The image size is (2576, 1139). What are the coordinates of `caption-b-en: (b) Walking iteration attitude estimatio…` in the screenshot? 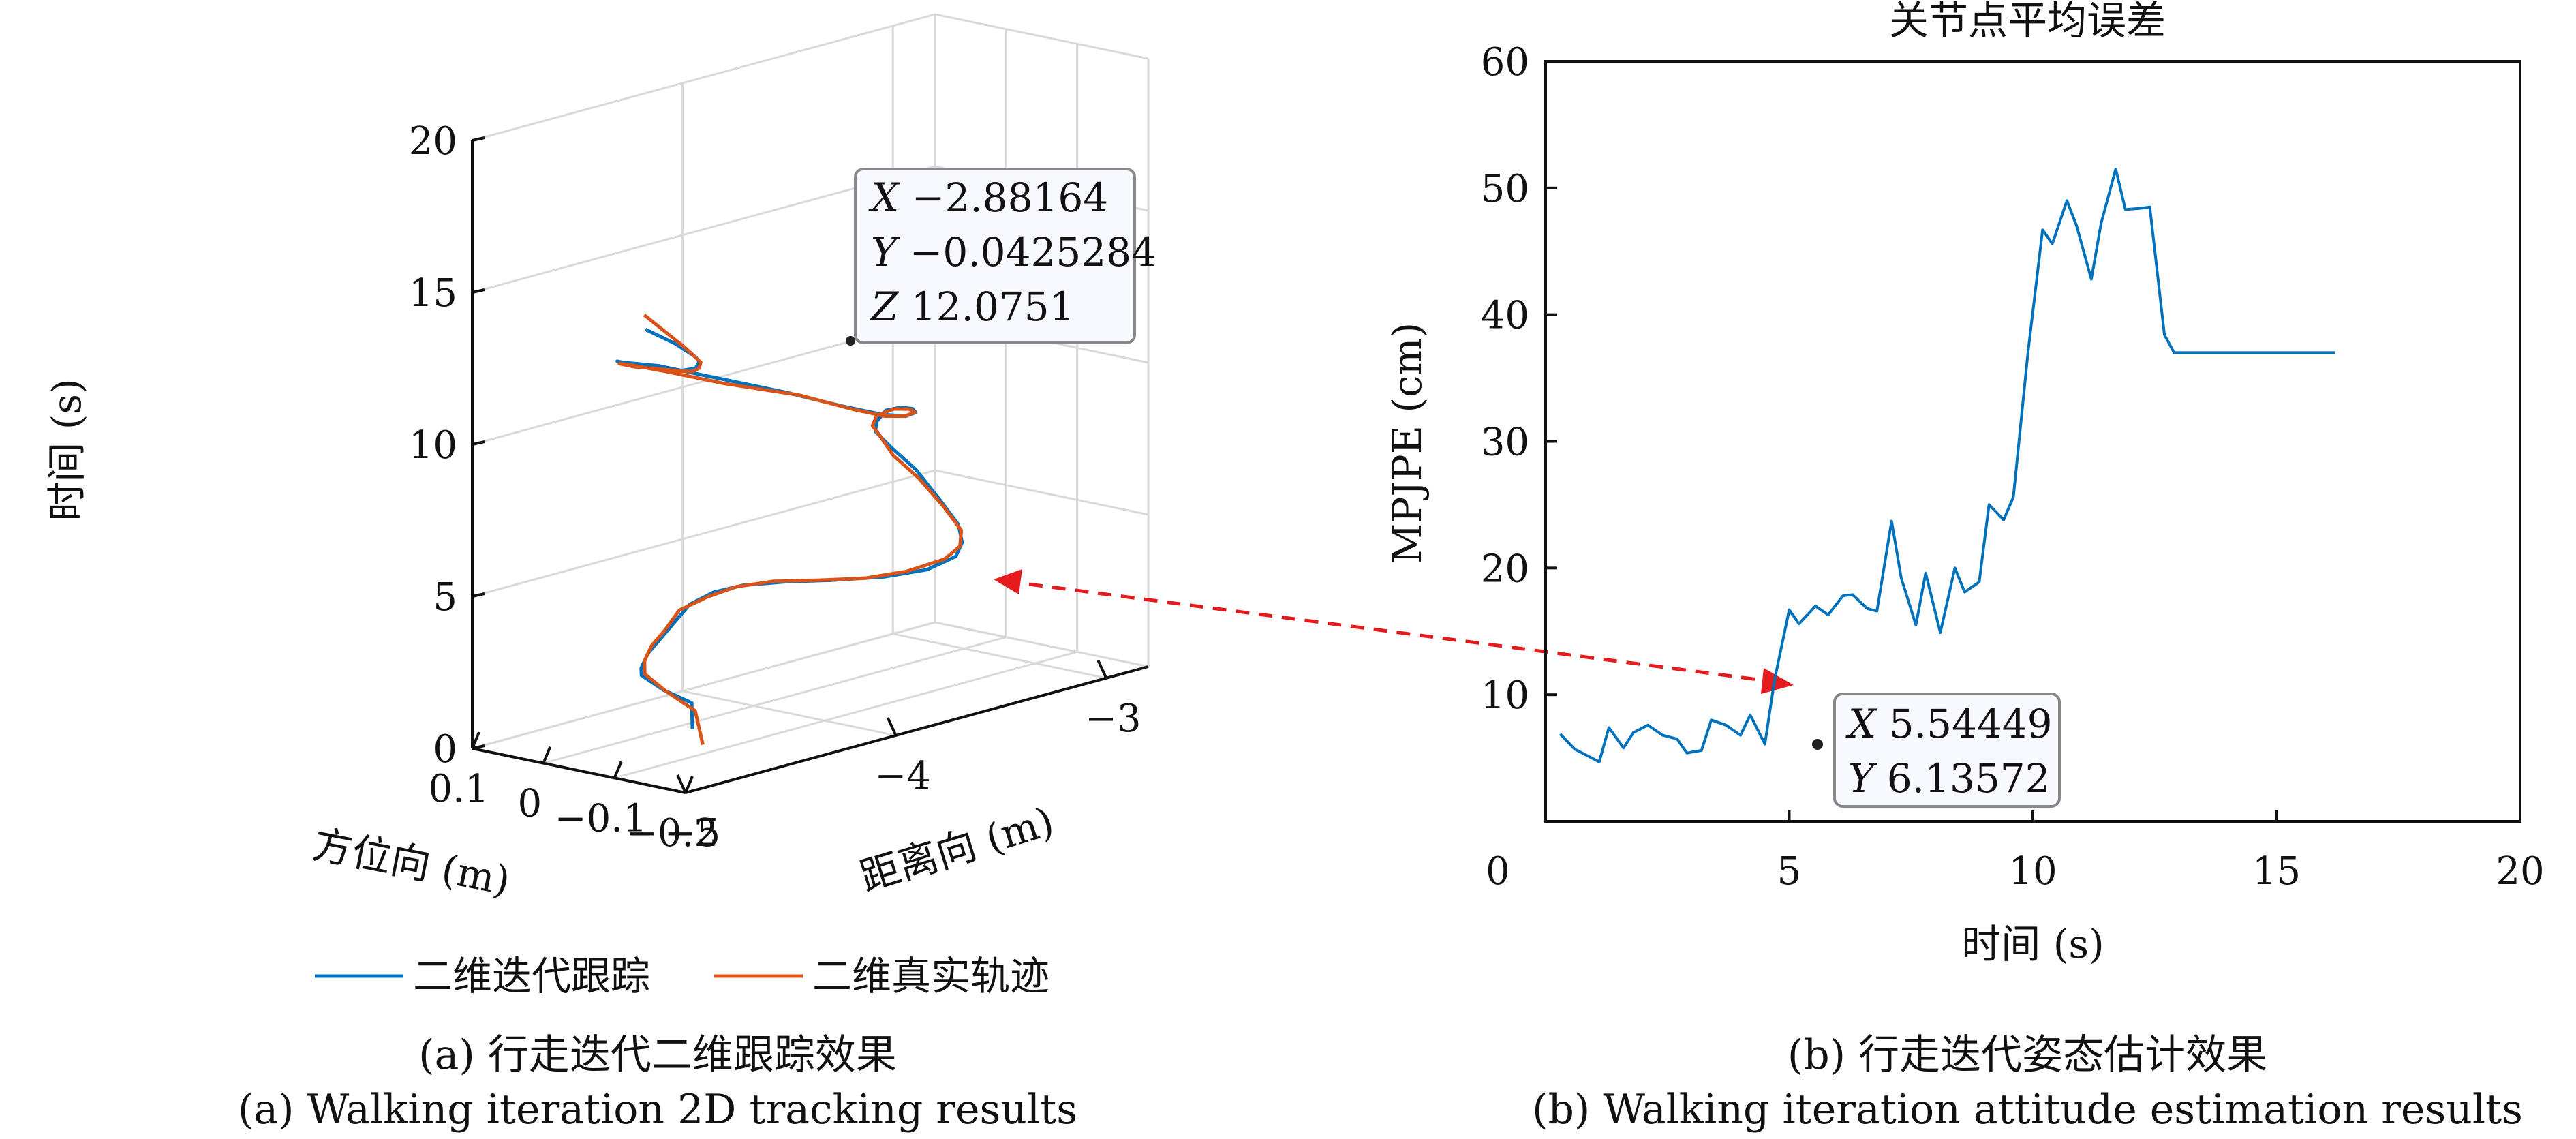 It's located at (2027, 1110).